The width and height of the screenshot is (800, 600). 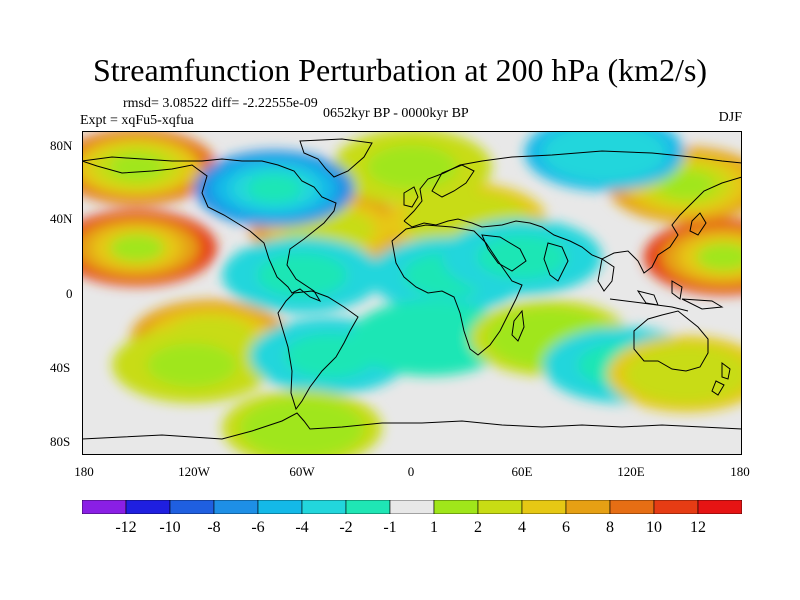 I want to click on colorbar, so click(x=412, y=507).